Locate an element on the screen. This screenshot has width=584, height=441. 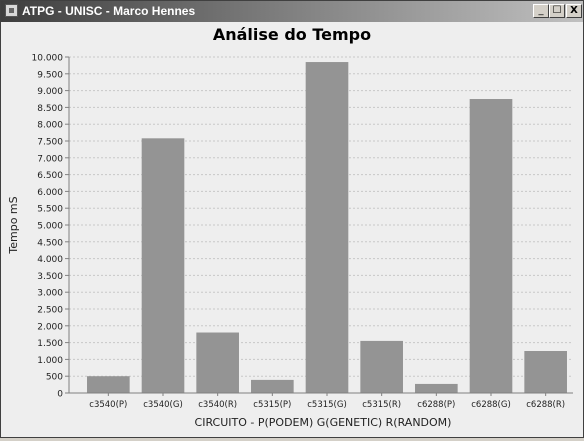
y-tick-label: 0 is located at coordinates (60, 395).